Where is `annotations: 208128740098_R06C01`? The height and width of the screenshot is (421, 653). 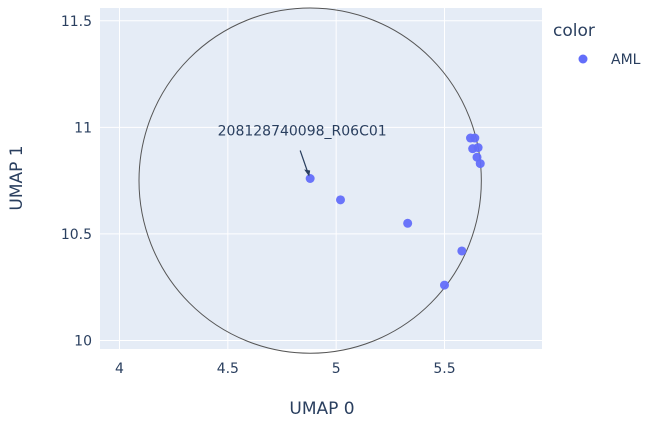 annotations: 208128740098_R06C01 is located at coordinates (302, 150).